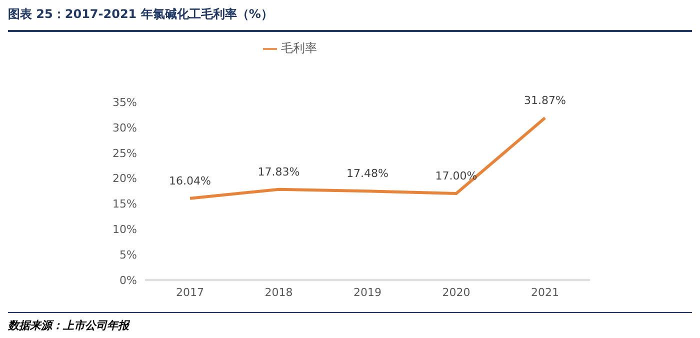 This screenshot has width=700, height=338. Describe the element at coordinates (124, 127) in the screenshot. I see `y-tick-label: 30%` at that location.